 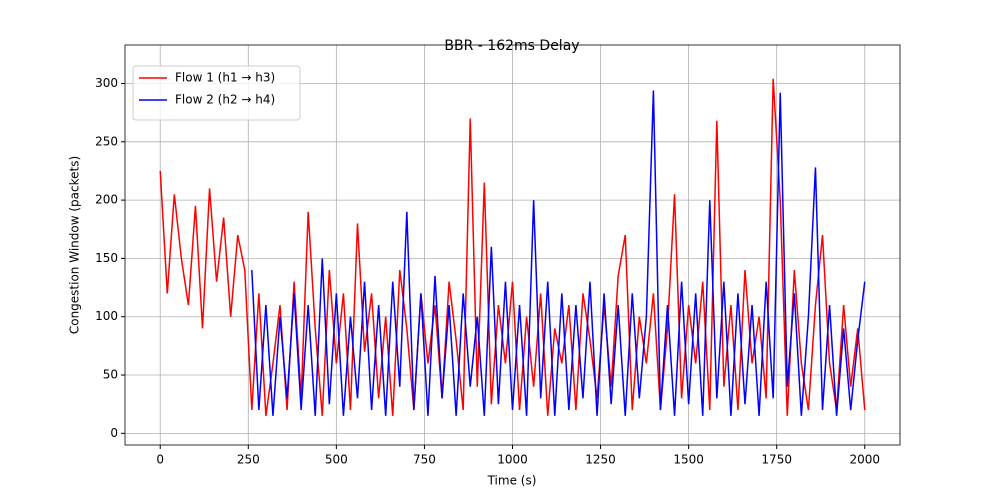 I want to click on y-tick-label: 0, so click(x=114, y=433).